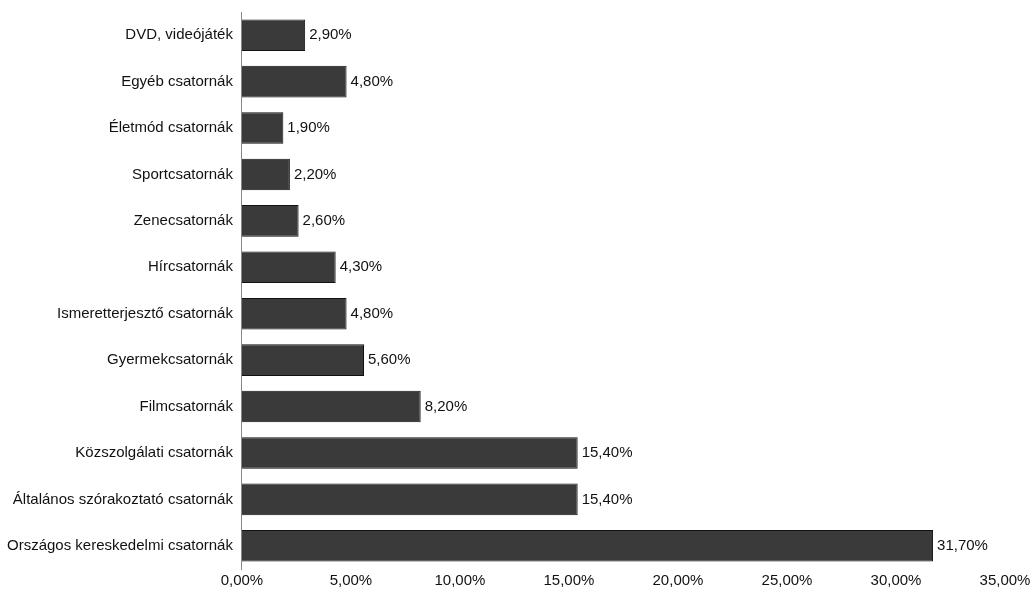 The image size is (1035, 597). Describe the element at coordinates (315, 173) in the screenshot. I see `data-label: 2,20%` at that location.